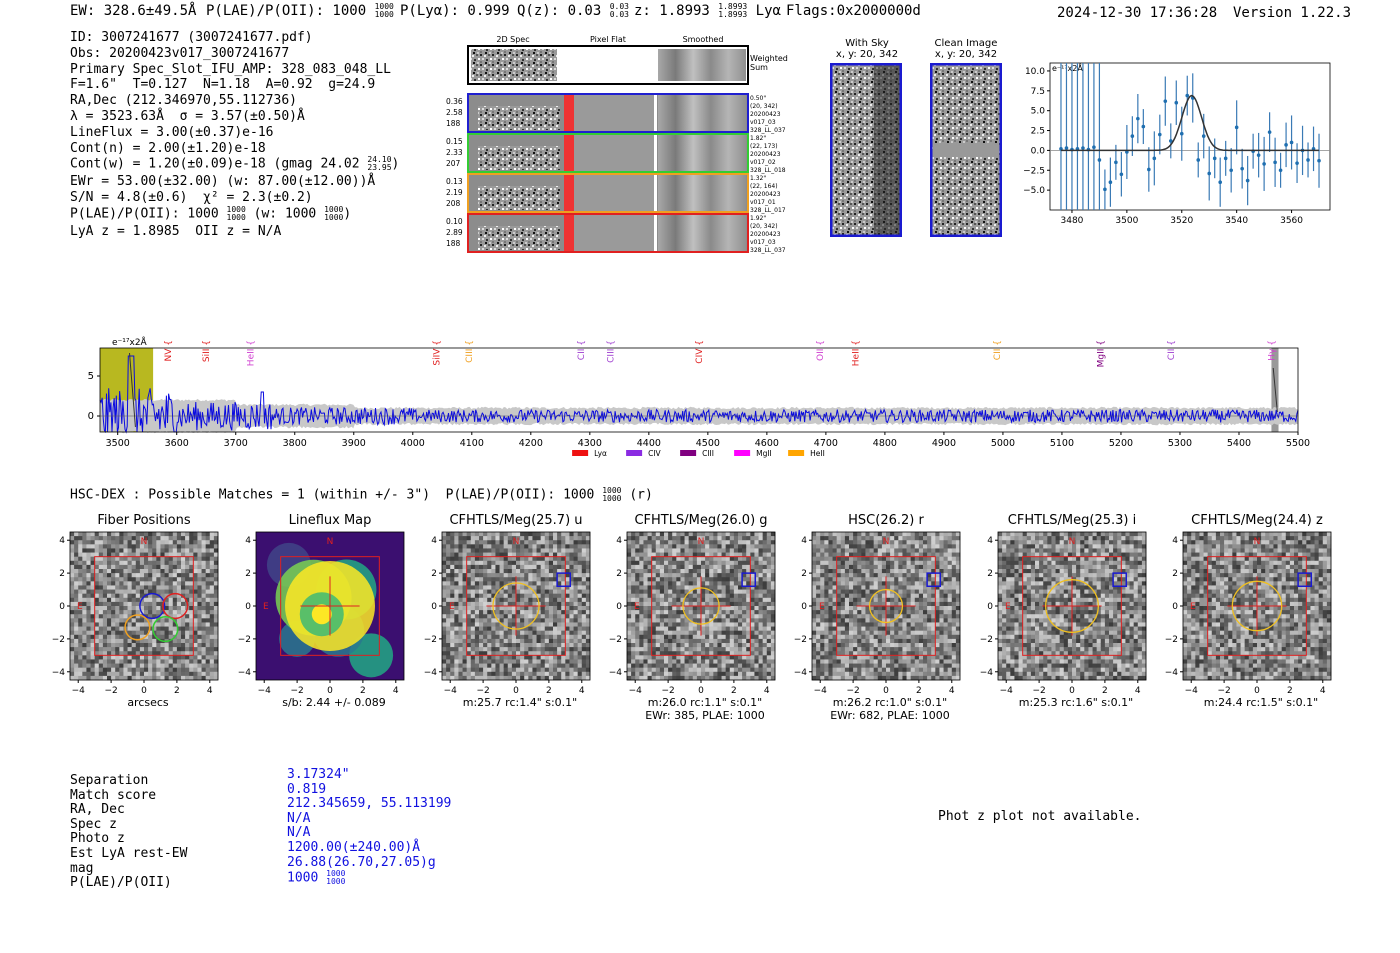 This screenshot has width=1400, height=953. What do you see at coordinates (1067, 67) in the screenshot?
I see `zoom-unit-label: e⁻¹⁷x2Å` at bounding box center [1067, 67].